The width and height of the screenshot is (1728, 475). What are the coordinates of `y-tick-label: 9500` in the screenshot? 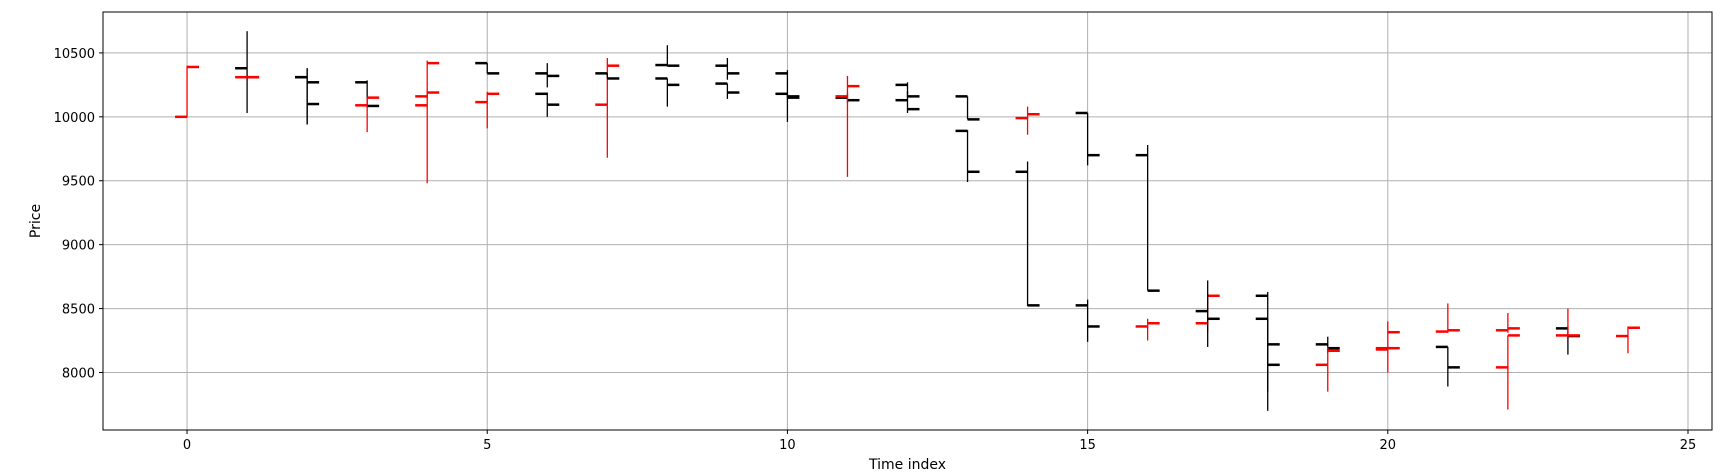 It's located at (78, 182).